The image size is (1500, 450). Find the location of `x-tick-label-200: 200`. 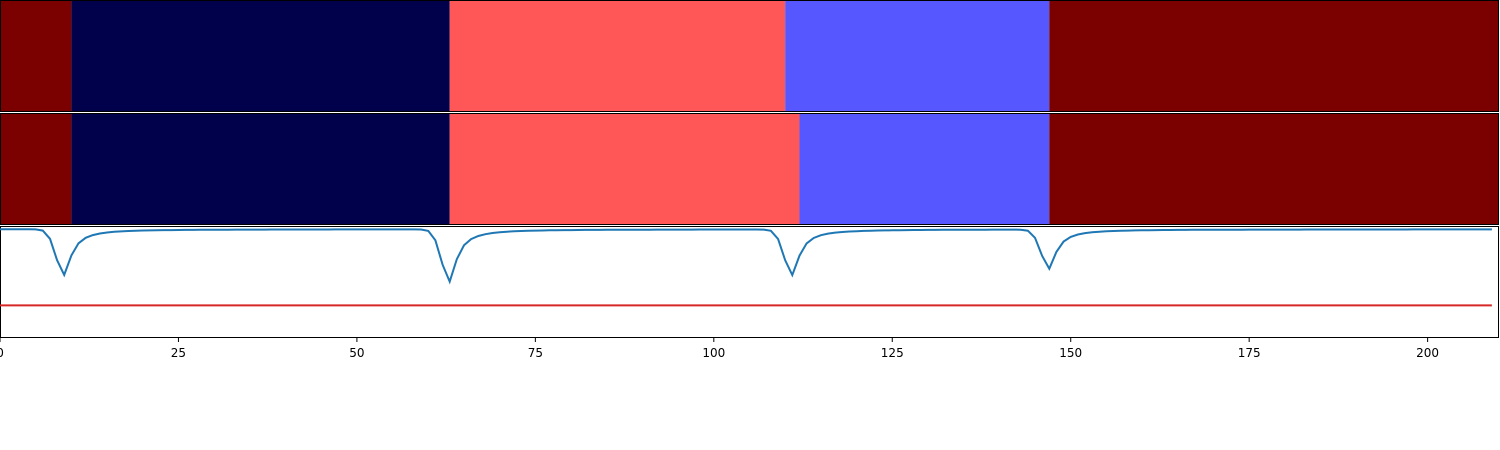

x-tick-label-200: 200 is located at coordinates (1427, 353).